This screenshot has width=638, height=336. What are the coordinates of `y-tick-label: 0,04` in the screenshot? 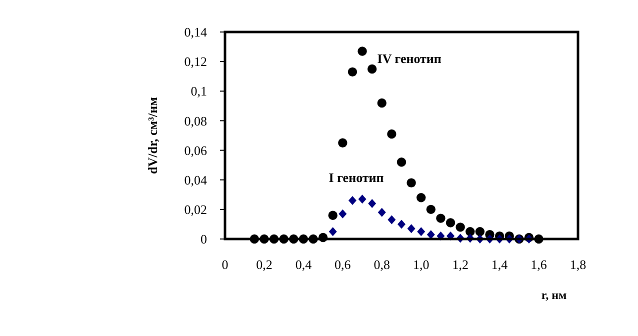 It's located at (196, 180).